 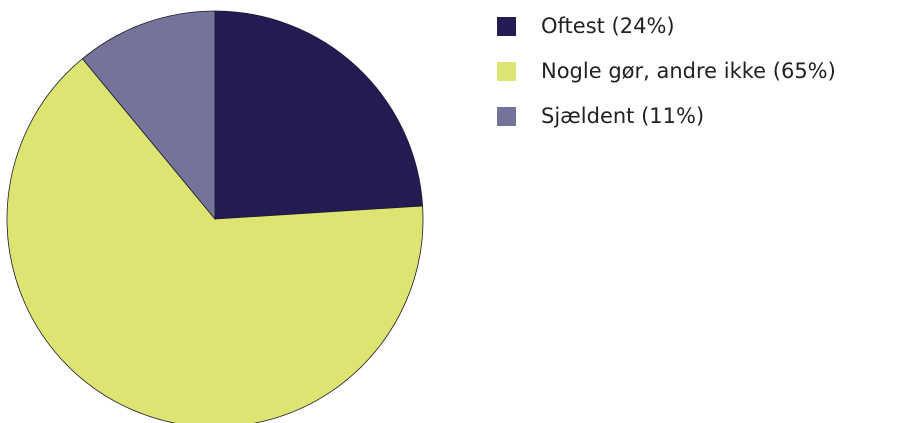 I want to click on legend-item-oftest: Oftest (24%), so click(x=666, y=26).